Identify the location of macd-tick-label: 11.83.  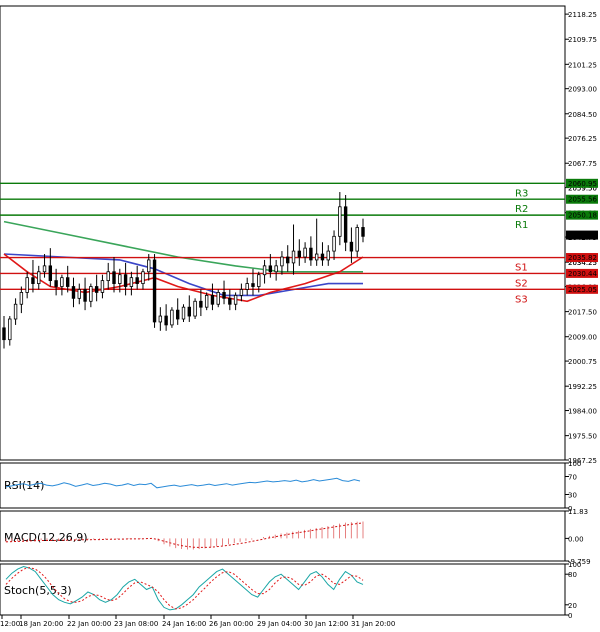
(578, 512).